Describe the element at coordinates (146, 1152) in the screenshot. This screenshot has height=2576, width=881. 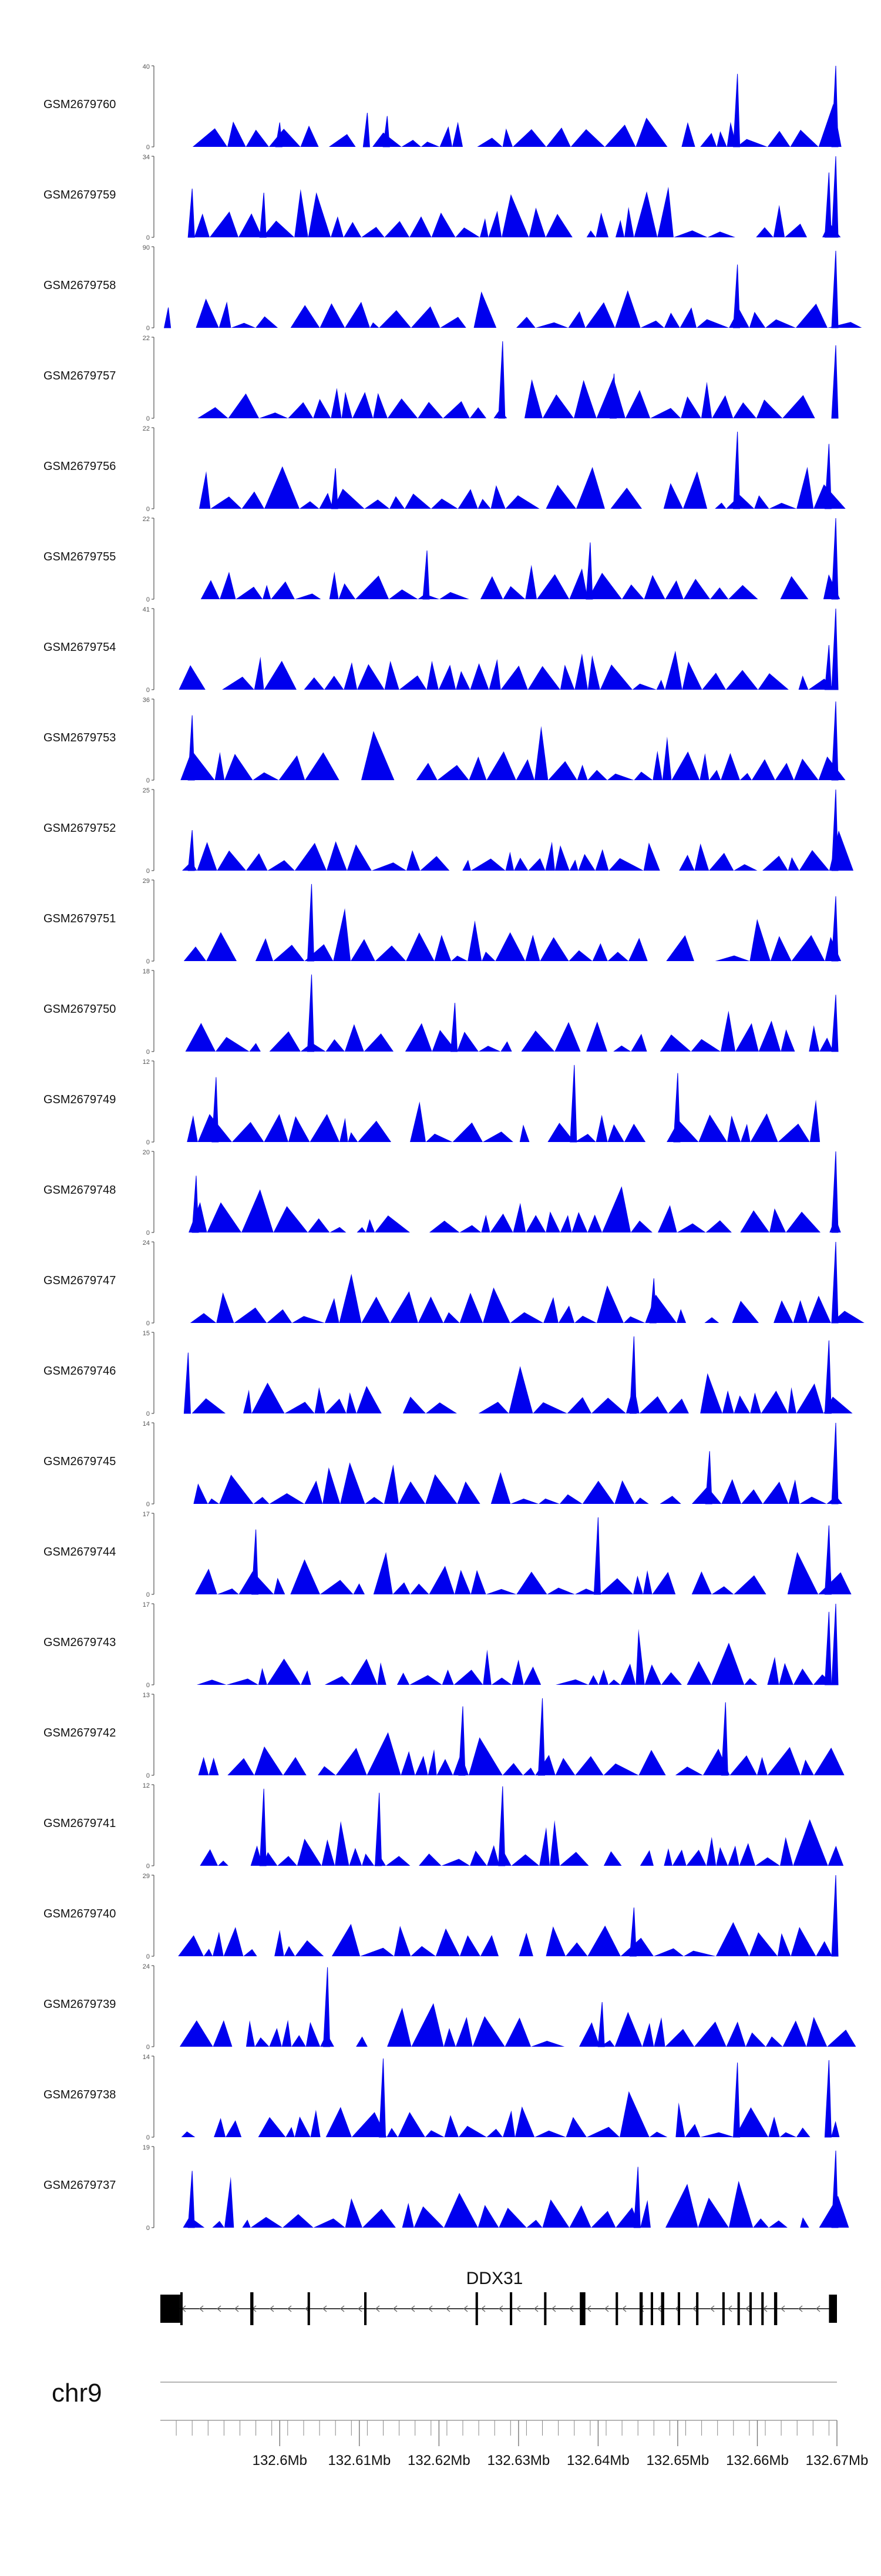
I see `ymax-label: 20` at that location.